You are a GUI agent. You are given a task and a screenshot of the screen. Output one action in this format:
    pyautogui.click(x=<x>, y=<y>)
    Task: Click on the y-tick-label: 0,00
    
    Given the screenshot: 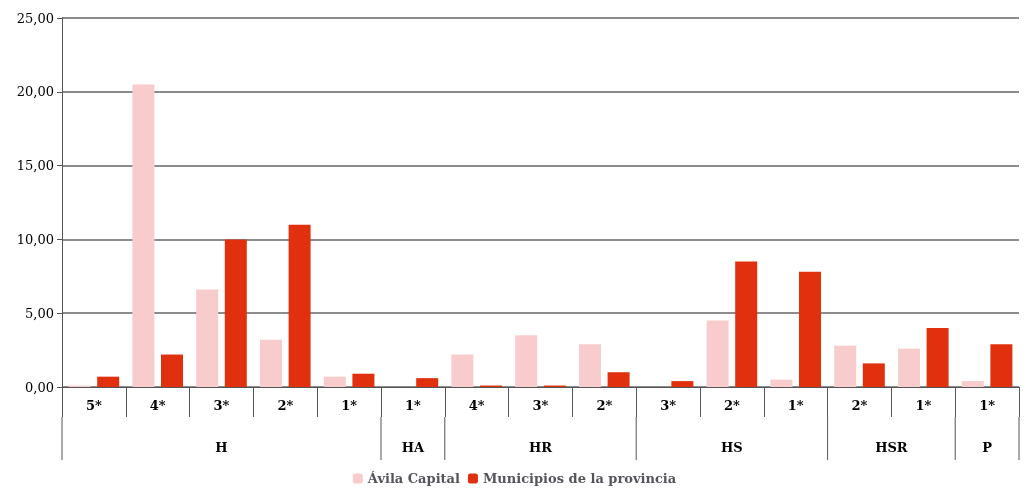 What is the action you would take?
    pyautogui.click(x=39, y=387)
    